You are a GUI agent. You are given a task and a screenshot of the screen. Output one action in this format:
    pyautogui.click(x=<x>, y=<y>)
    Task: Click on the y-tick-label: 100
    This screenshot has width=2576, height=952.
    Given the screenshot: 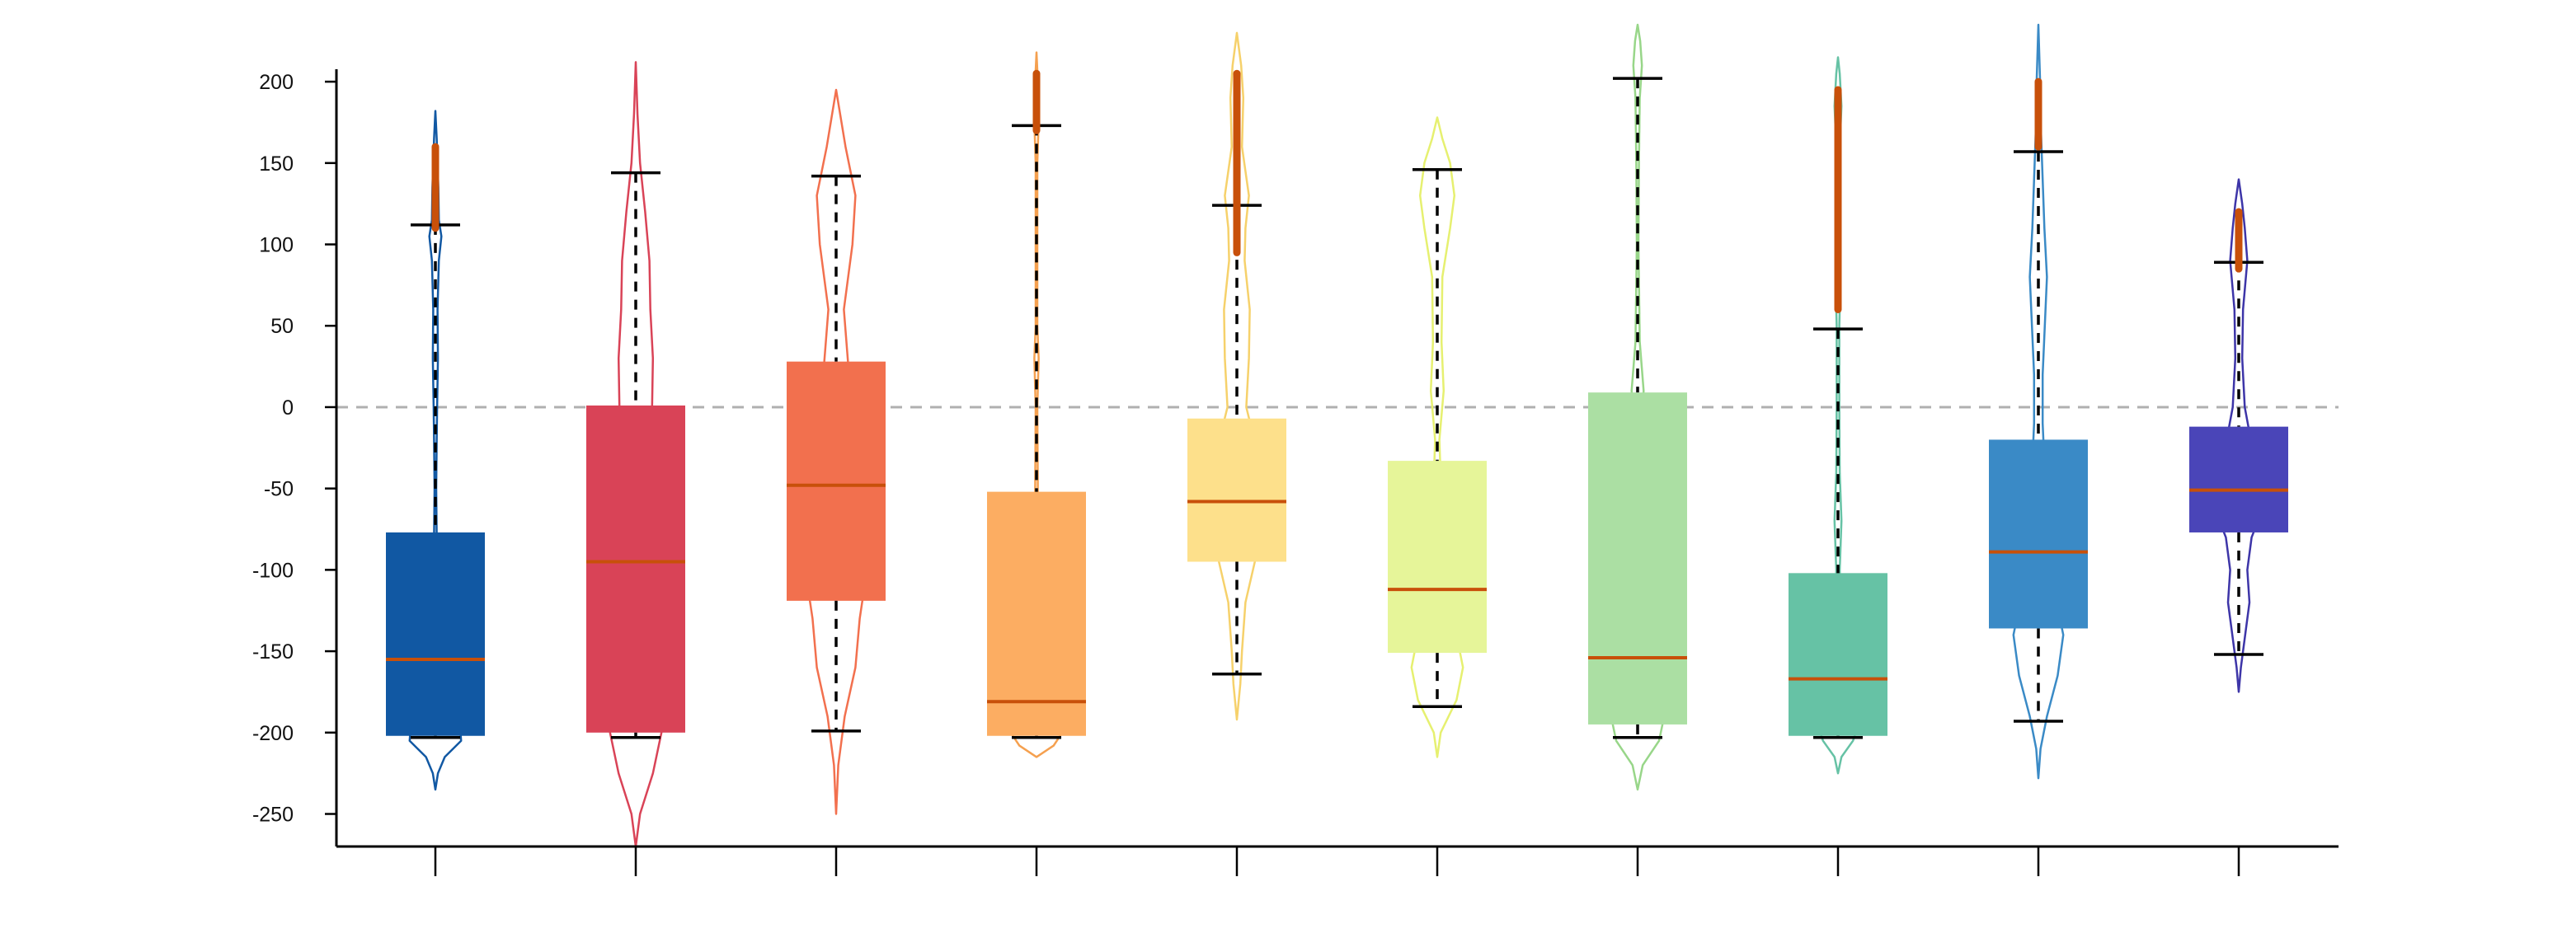 What is the action you would take?
    pyautogui.click(x=276, y=245)
    